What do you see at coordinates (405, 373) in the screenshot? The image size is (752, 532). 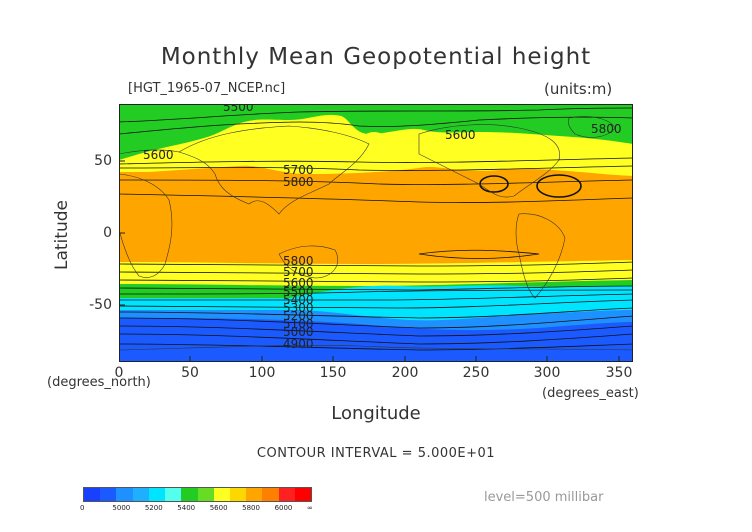 I see `x-tick-label: 200` at bounding box center [405, 373].